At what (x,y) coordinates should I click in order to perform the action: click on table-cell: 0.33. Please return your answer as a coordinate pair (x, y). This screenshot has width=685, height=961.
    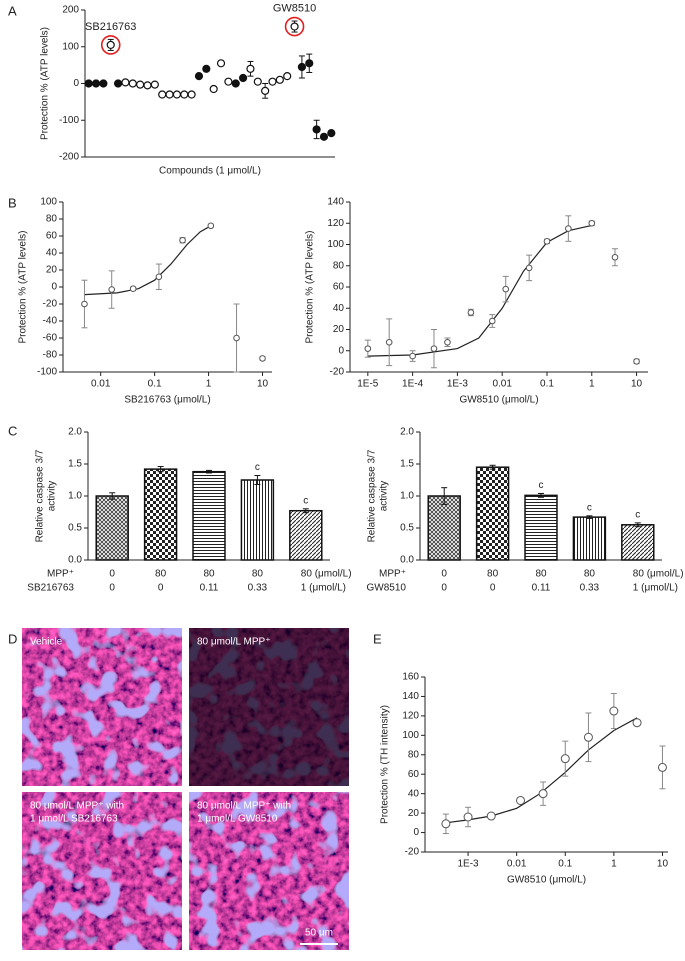
    Looking at the image, I should click on (258, 588).